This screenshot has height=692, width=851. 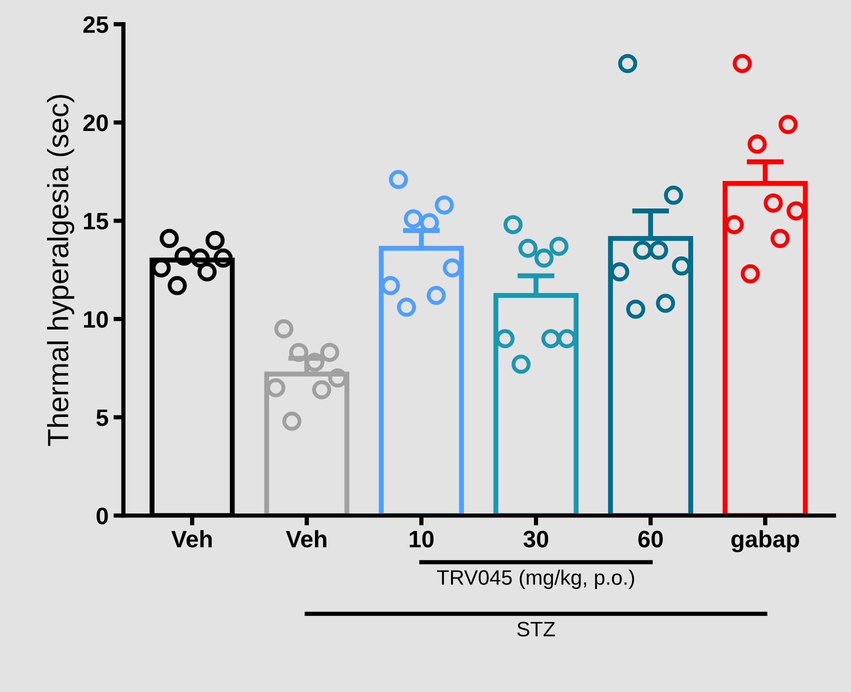 I want to click on x-tick-label: 10, so click(x=422, y=539).